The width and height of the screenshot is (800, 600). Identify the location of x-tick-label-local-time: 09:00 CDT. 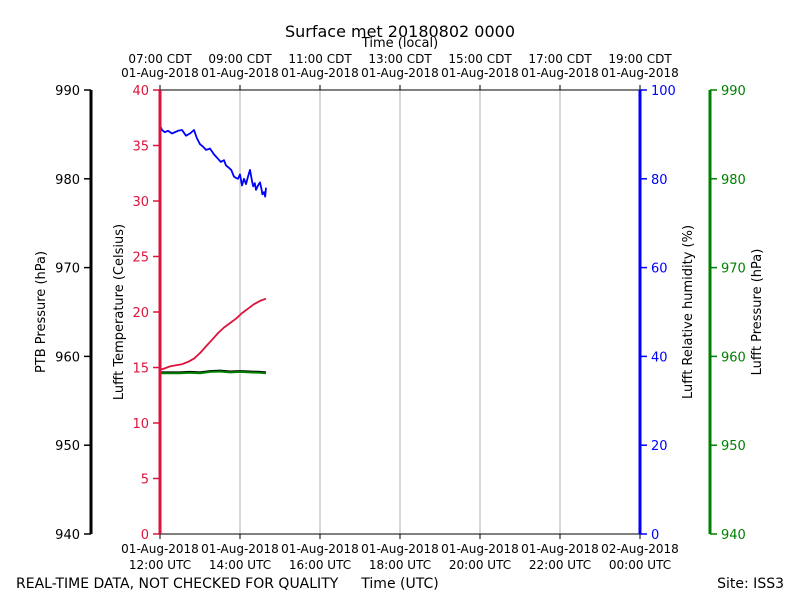
(240, 59).